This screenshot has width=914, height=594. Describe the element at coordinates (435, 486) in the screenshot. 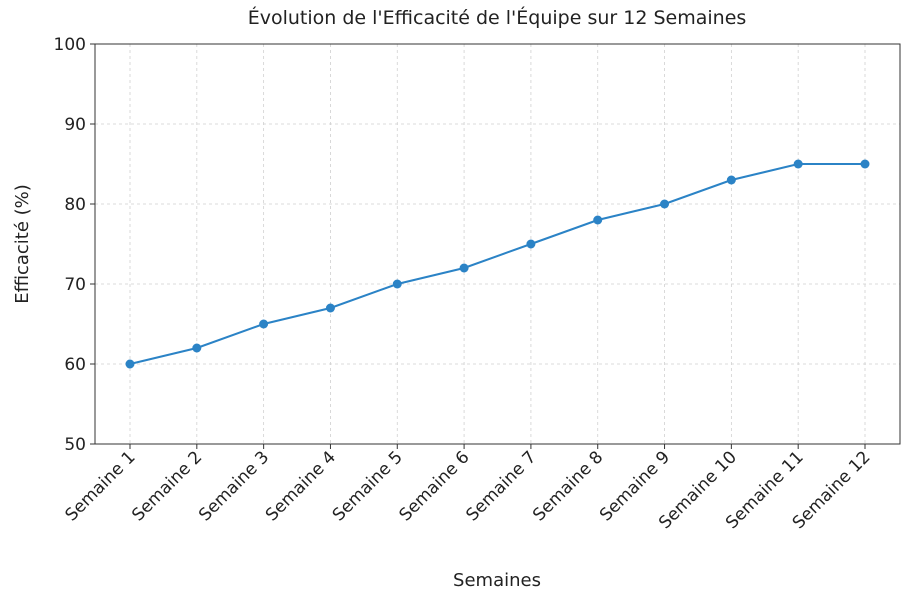

I see `x-tick-label: Semaine 6` at that location.